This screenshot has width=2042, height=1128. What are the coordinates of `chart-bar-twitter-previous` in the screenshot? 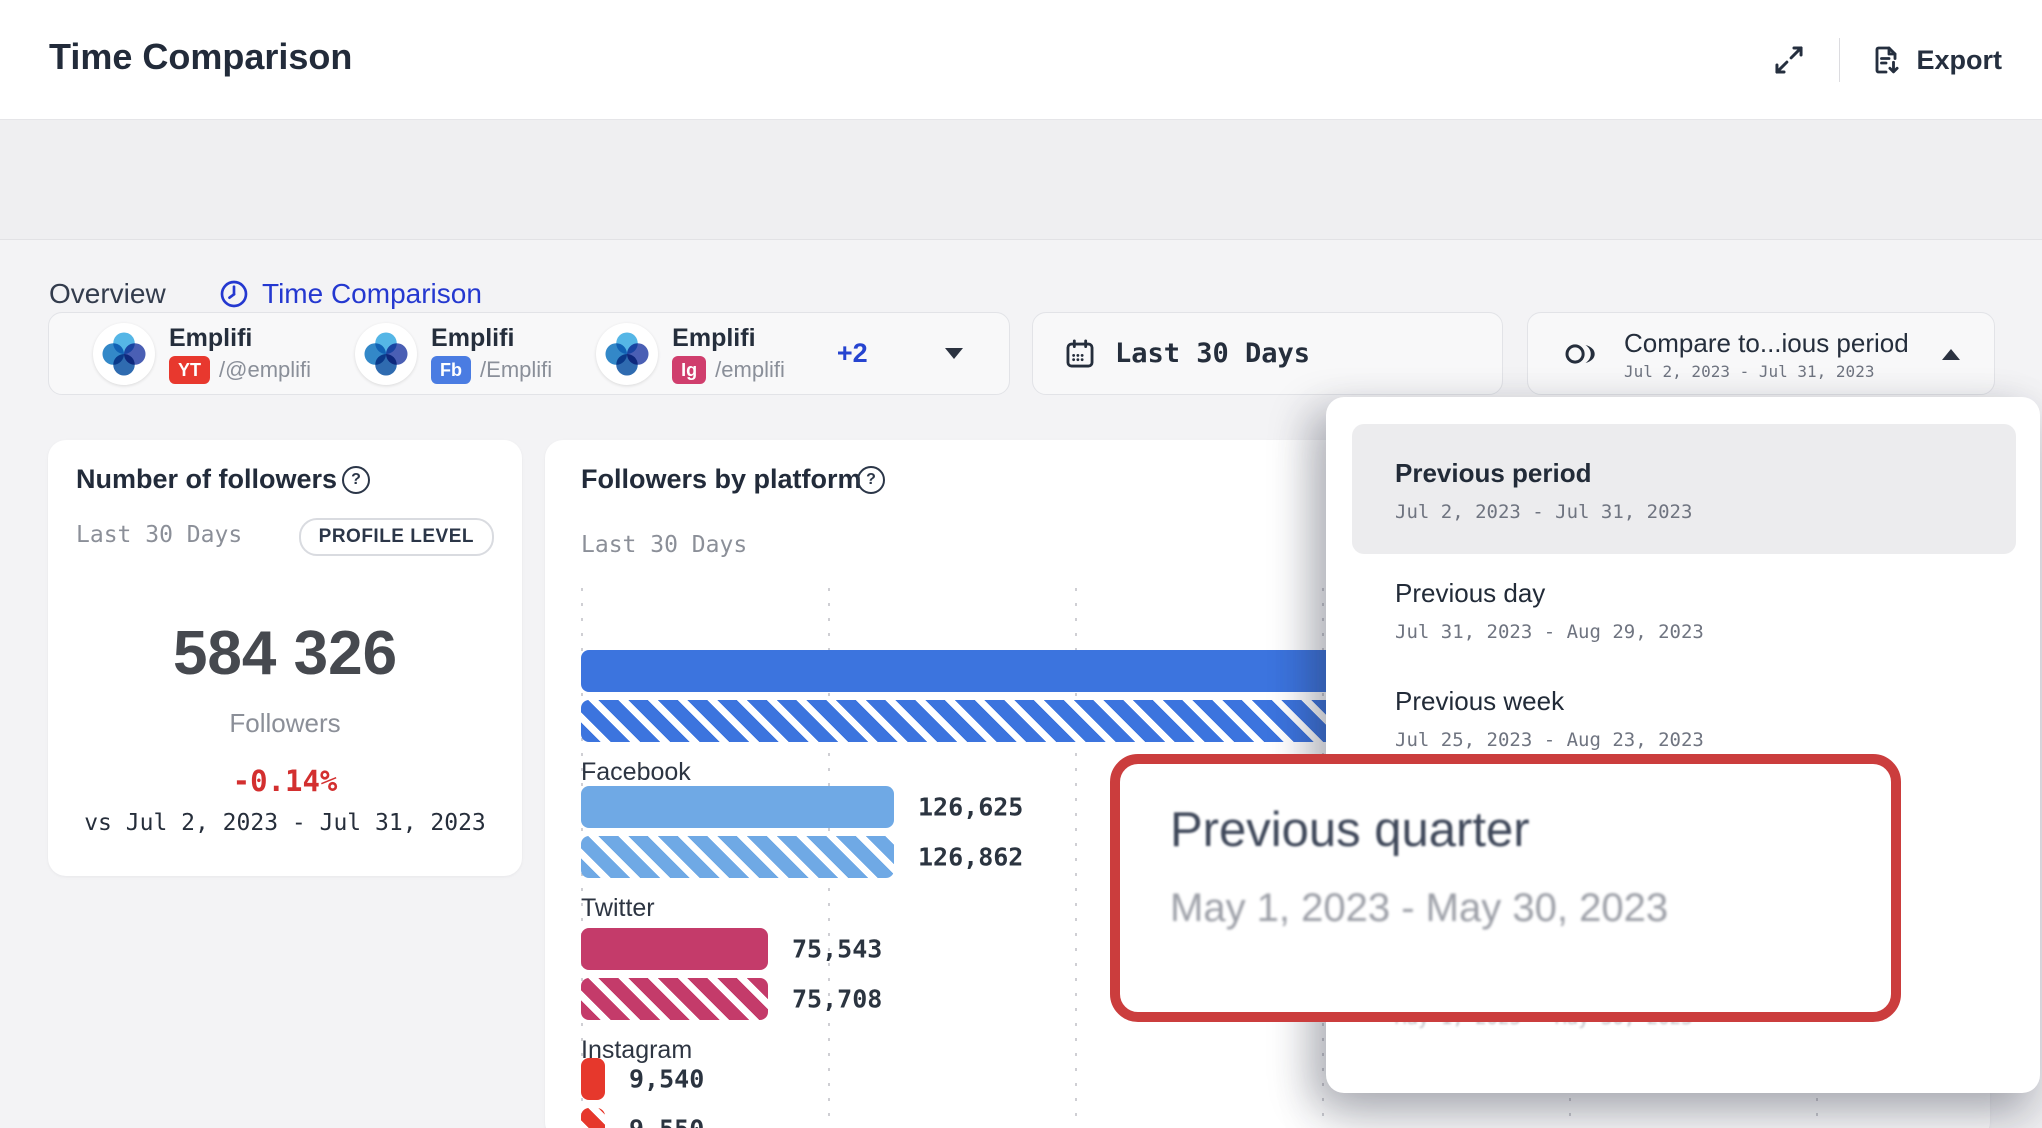 It's located at (737, 857).